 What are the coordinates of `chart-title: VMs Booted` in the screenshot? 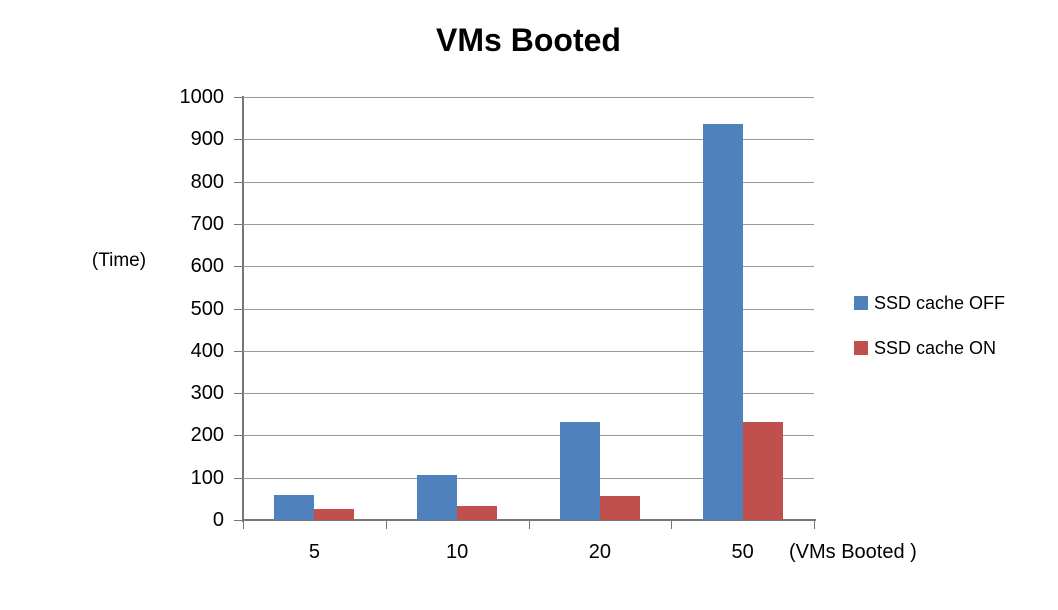 It's located at (528, 40).